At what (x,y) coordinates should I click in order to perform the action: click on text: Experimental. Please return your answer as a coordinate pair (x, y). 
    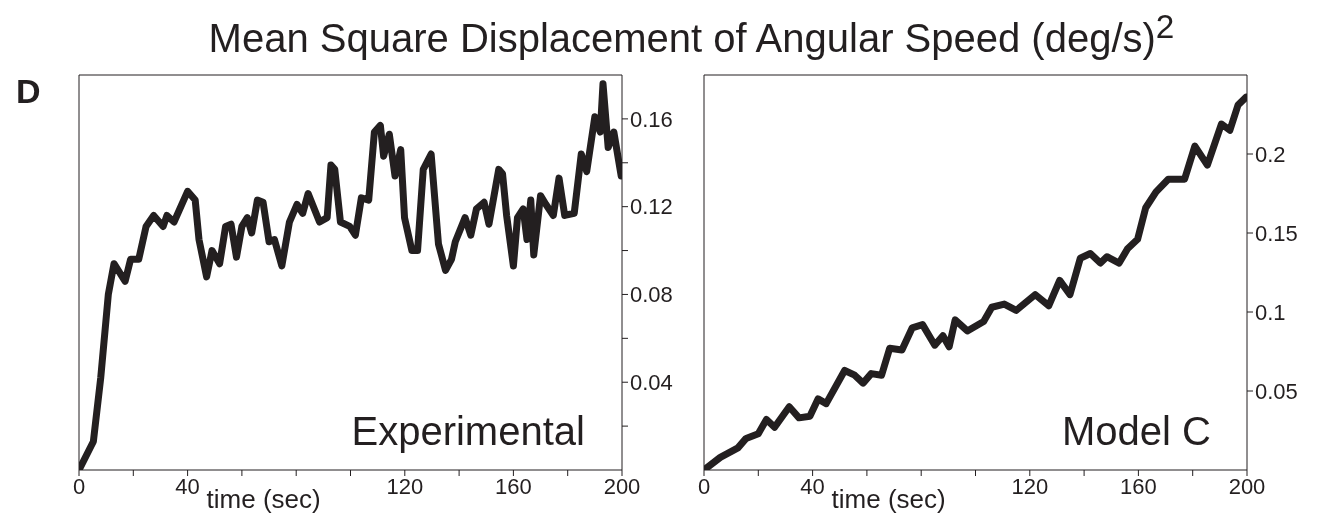
    Looking at the image, I should click on (468, 431).